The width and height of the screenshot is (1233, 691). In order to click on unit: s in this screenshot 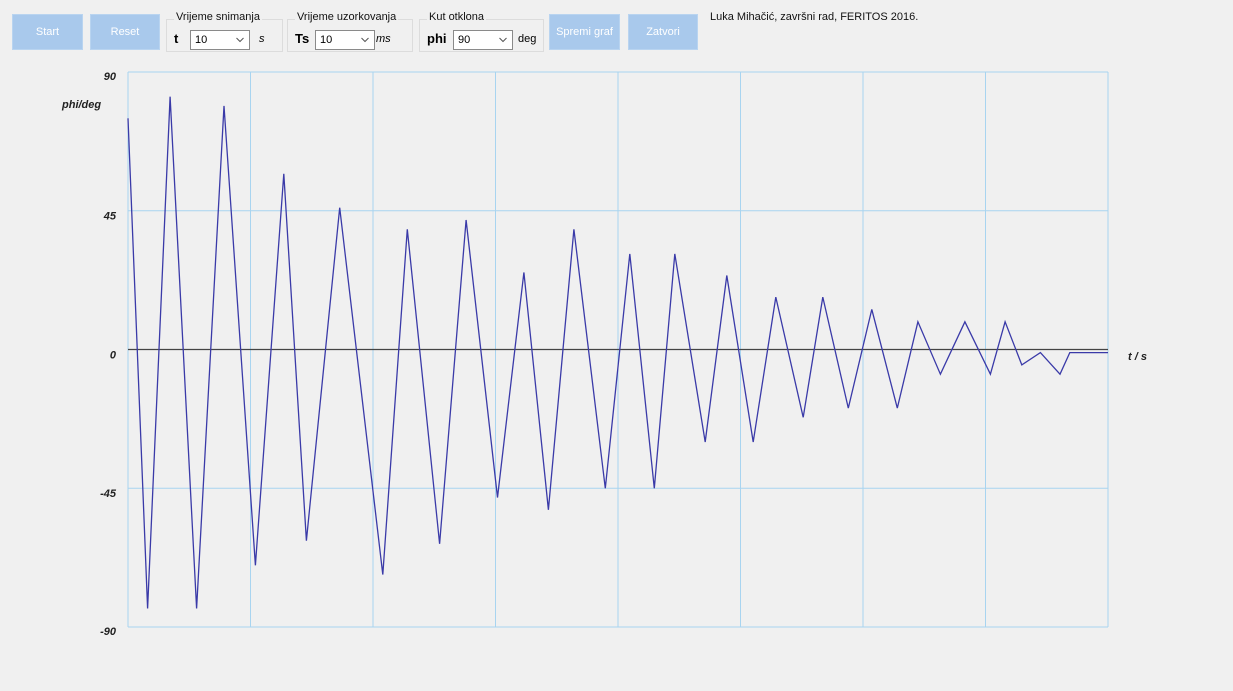, I will do `click(262, 39)`.